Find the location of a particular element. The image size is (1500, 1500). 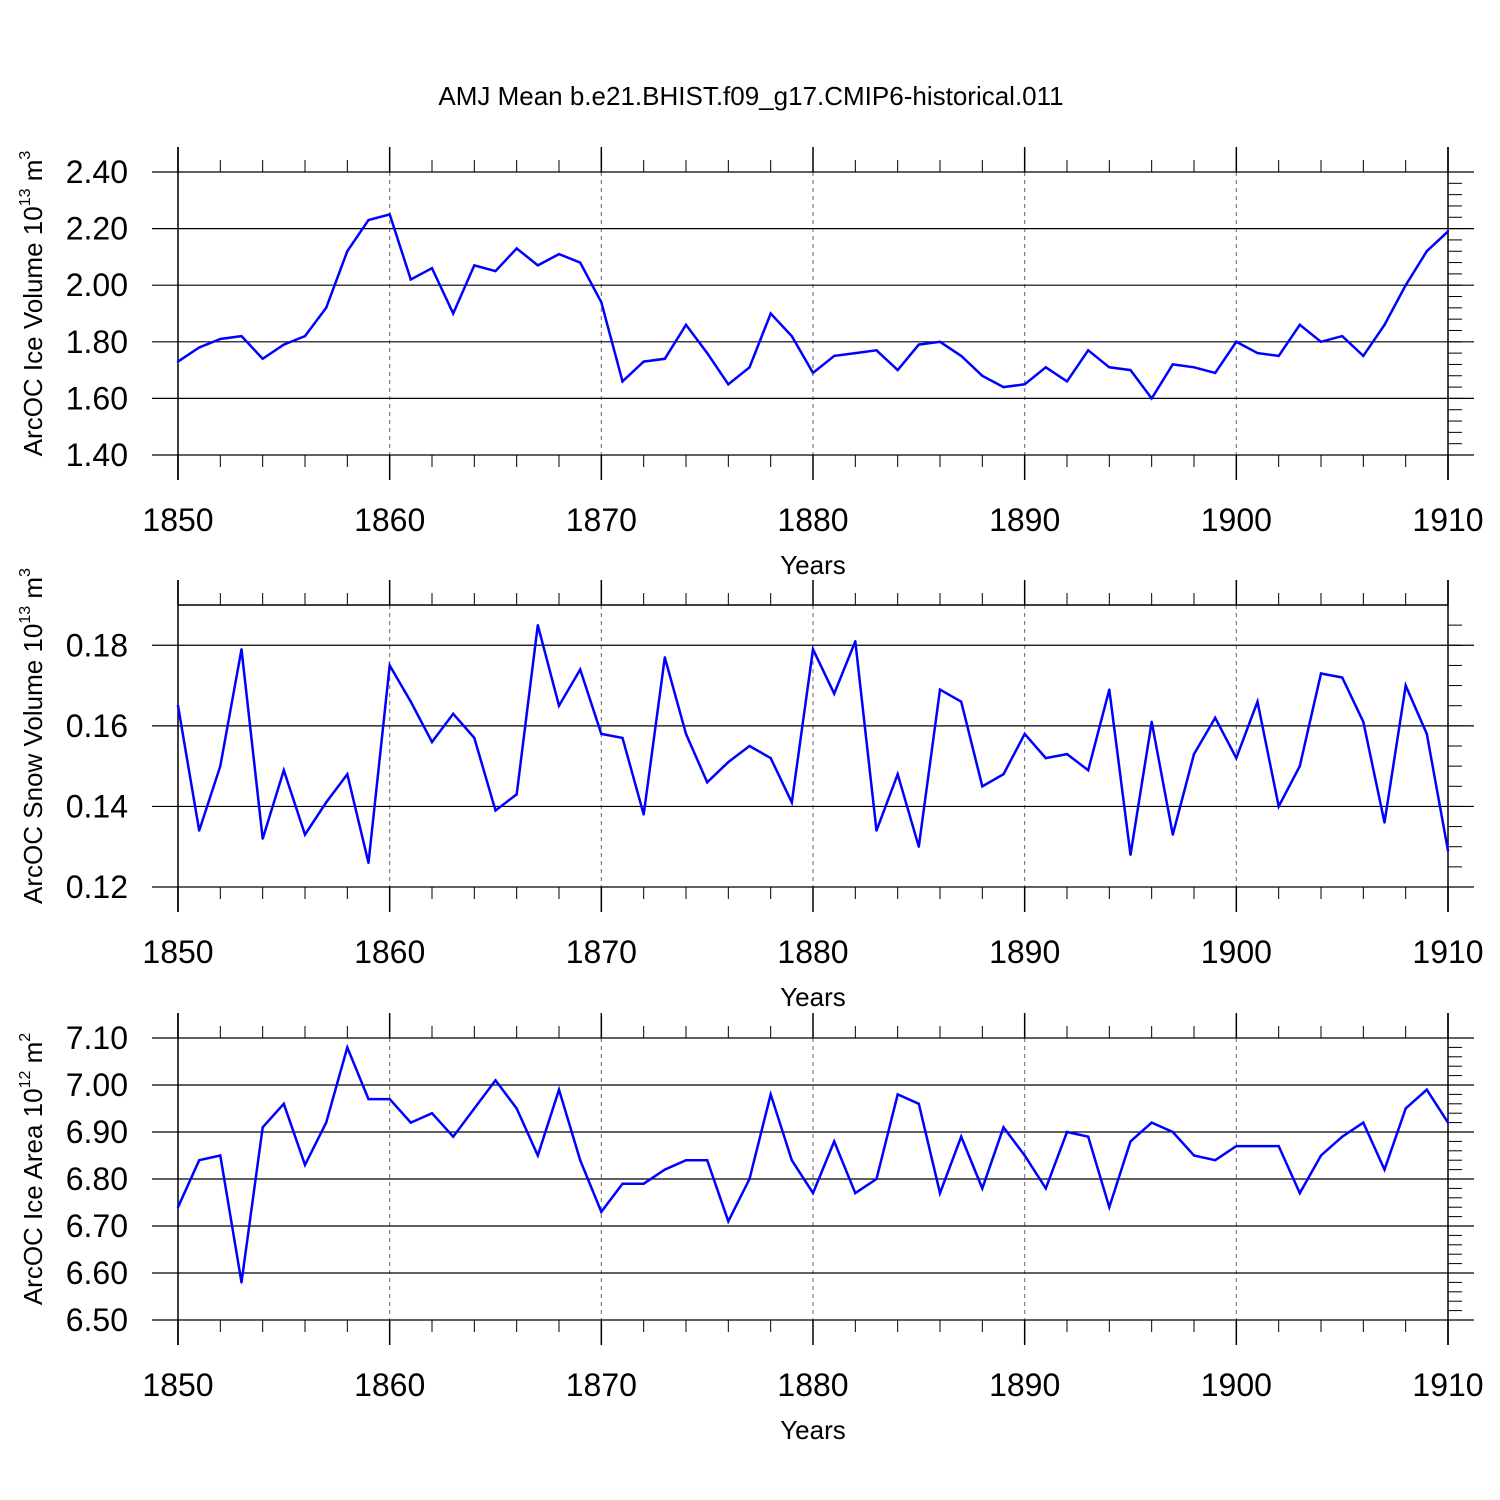

x-tick-label: 1890 is located at coordinates (1024, 520).